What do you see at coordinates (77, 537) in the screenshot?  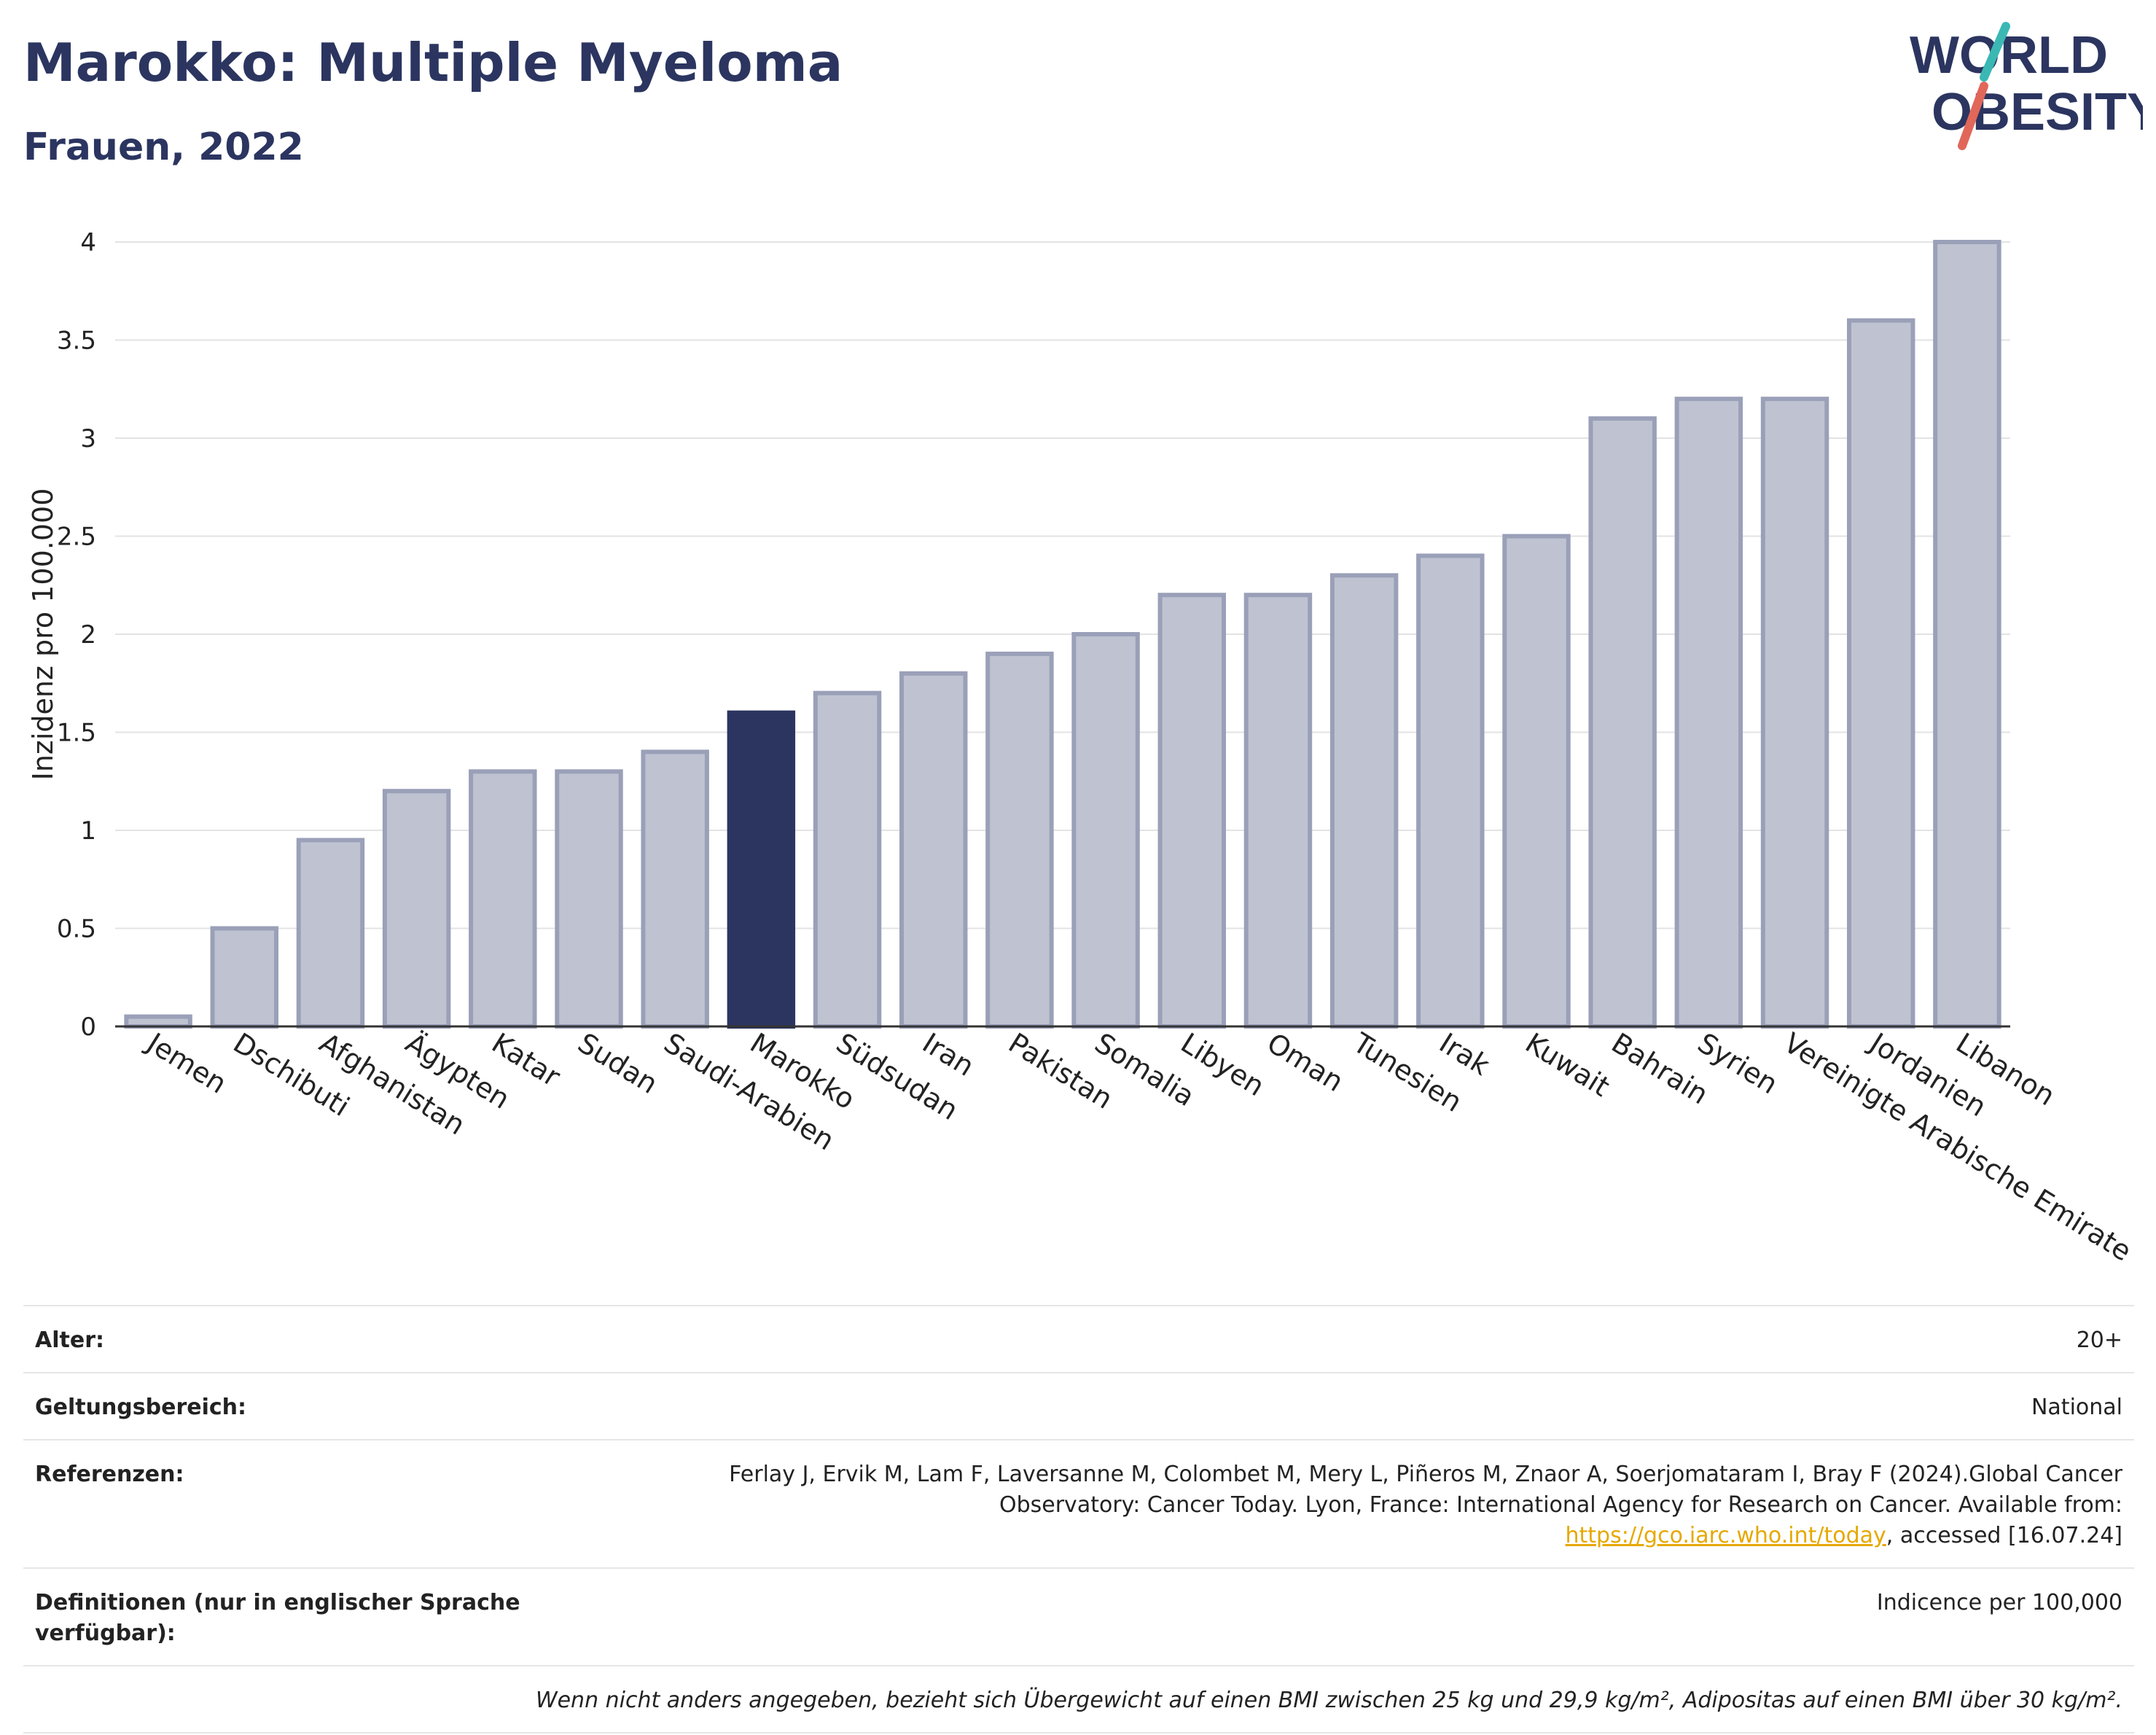 I see `y-tick-label: 2.5` at bounding box center [77, 537].